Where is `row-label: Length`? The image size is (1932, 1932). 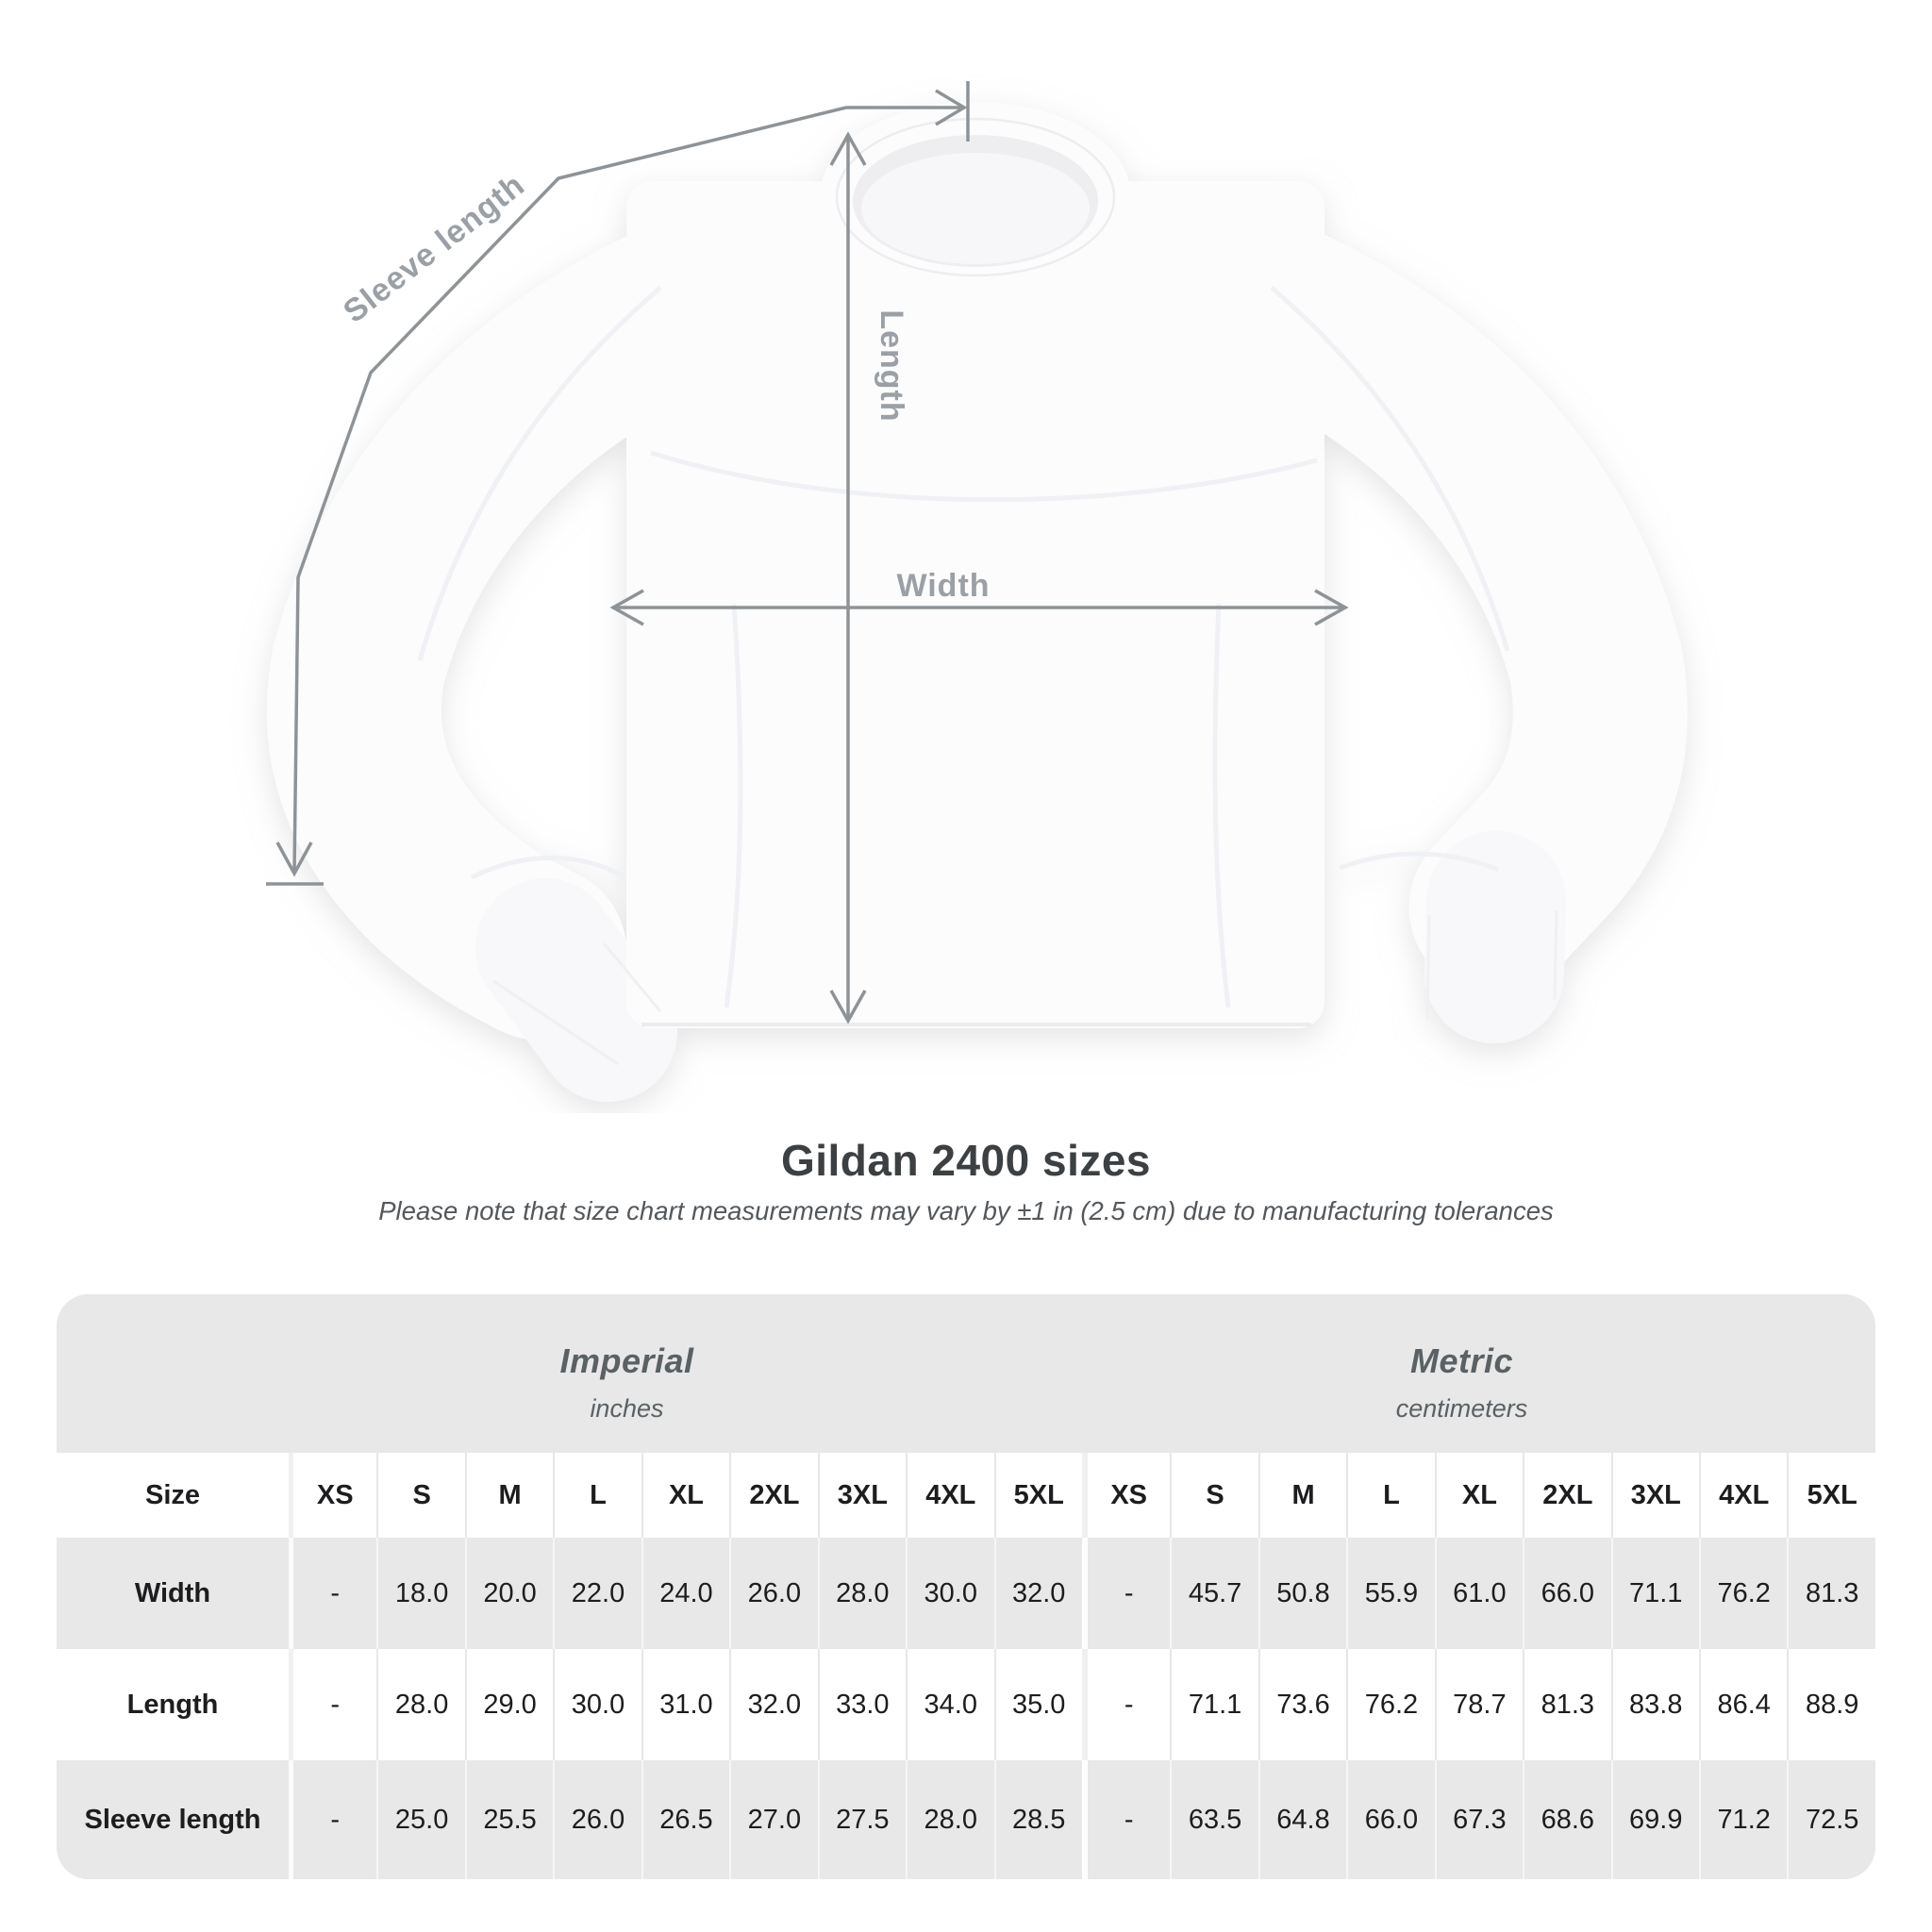 row-label: Length is located at coordinates (173, 1704).